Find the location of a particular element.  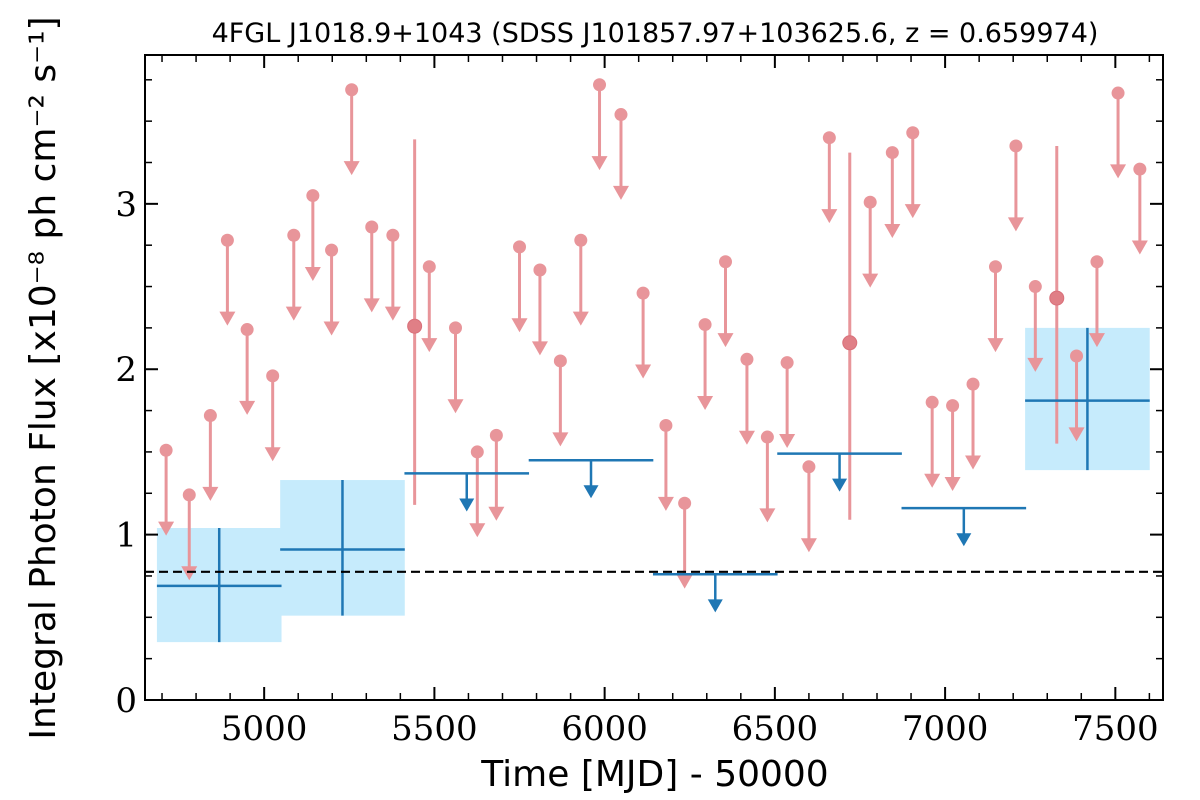

y-tick-label: 2 is located at coordinates (126, 370).